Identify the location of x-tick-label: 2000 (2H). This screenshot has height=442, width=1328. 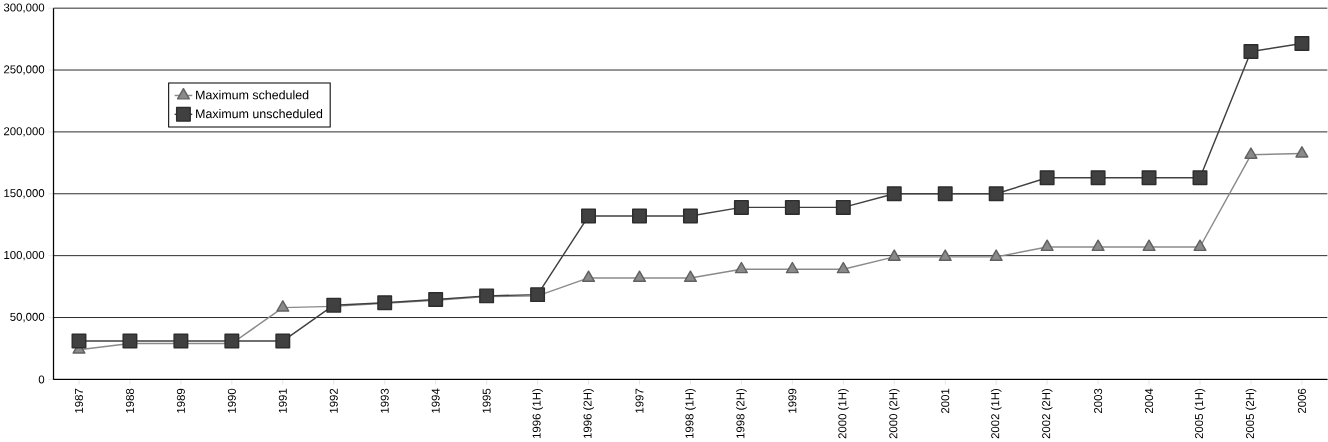
(894, 413).